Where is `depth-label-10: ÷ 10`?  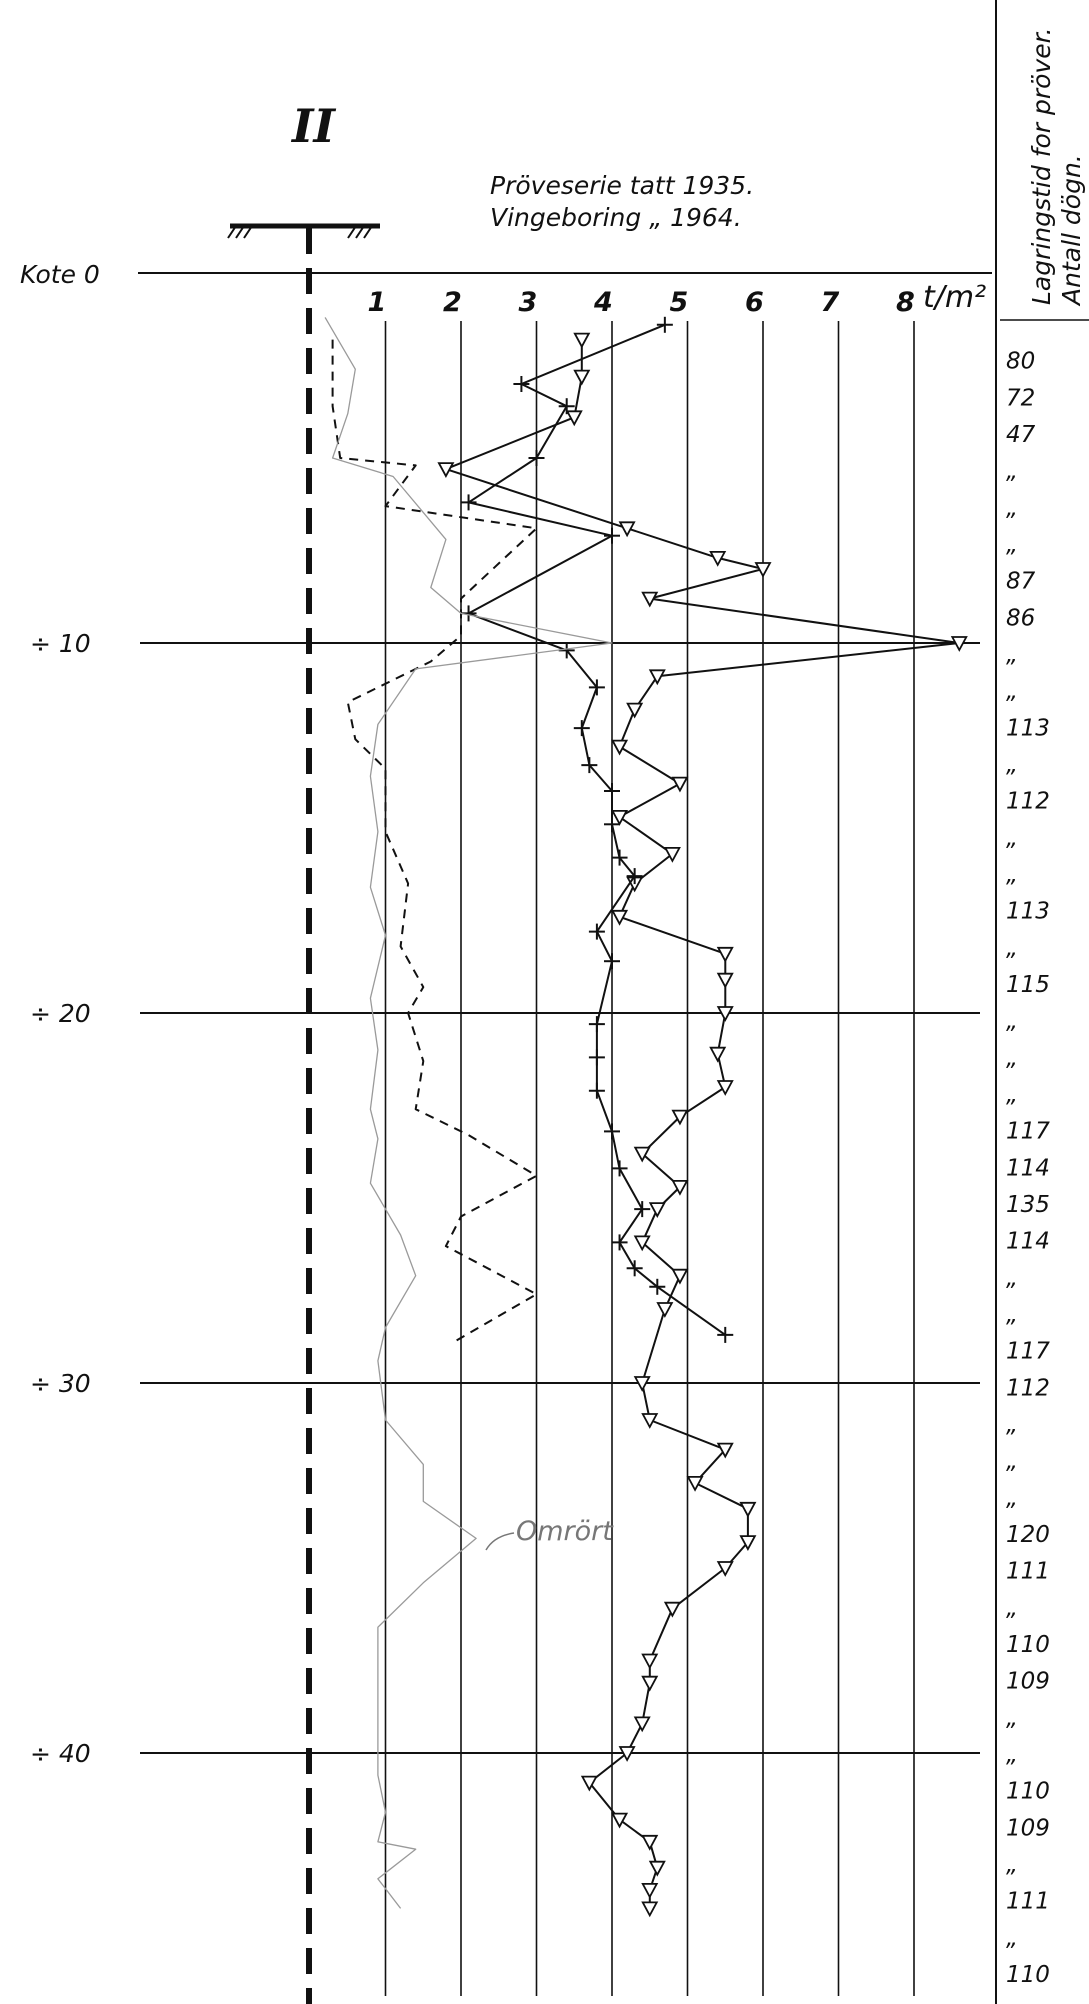 depth-label-10: ÷ 10 is located at coordinates (60, 643).